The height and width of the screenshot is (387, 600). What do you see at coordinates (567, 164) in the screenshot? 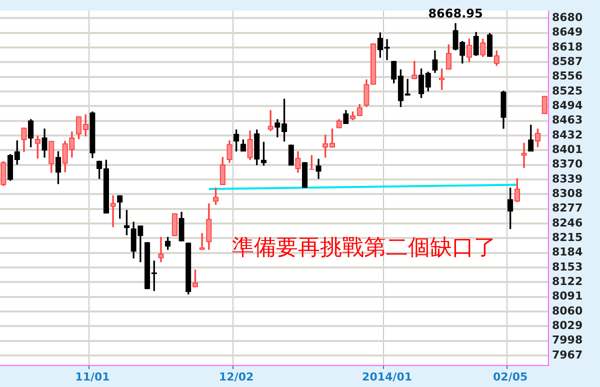
I see `y-tick-label: 8370` at bounding box center [567, 164].